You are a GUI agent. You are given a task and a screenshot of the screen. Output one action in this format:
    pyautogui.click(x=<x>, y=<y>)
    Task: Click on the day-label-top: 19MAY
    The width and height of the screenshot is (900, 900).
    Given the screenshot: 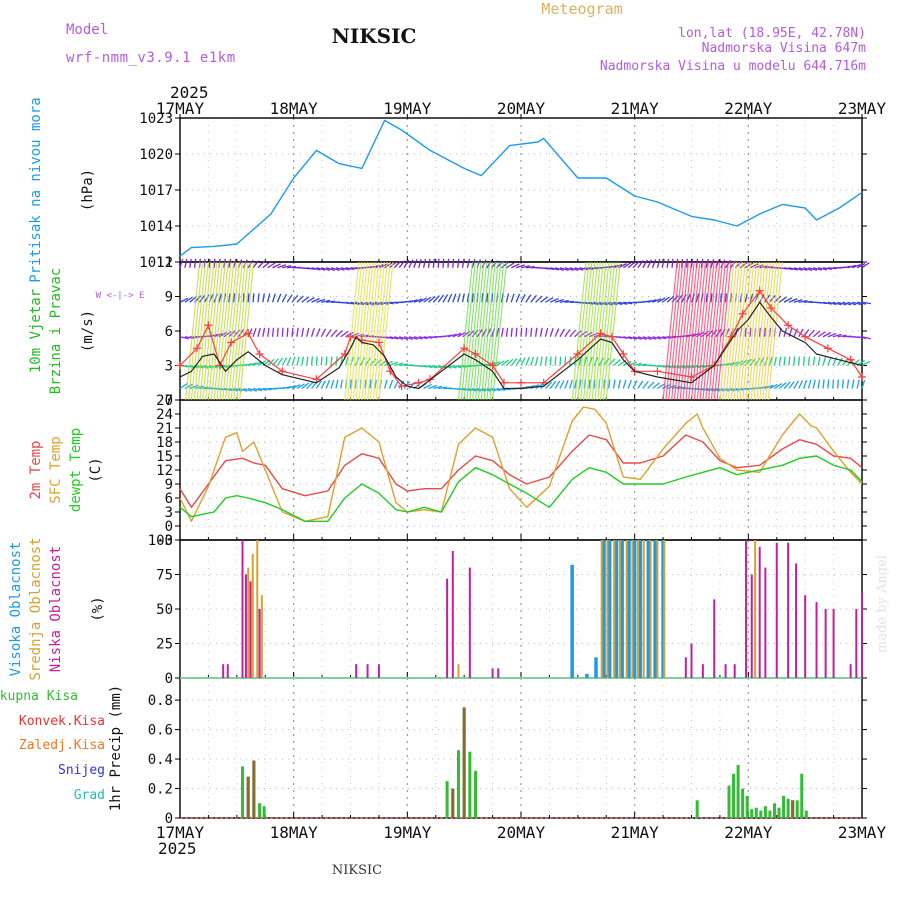 What is the action you would take?
    pyautogui.click(x=407, y=108)
    